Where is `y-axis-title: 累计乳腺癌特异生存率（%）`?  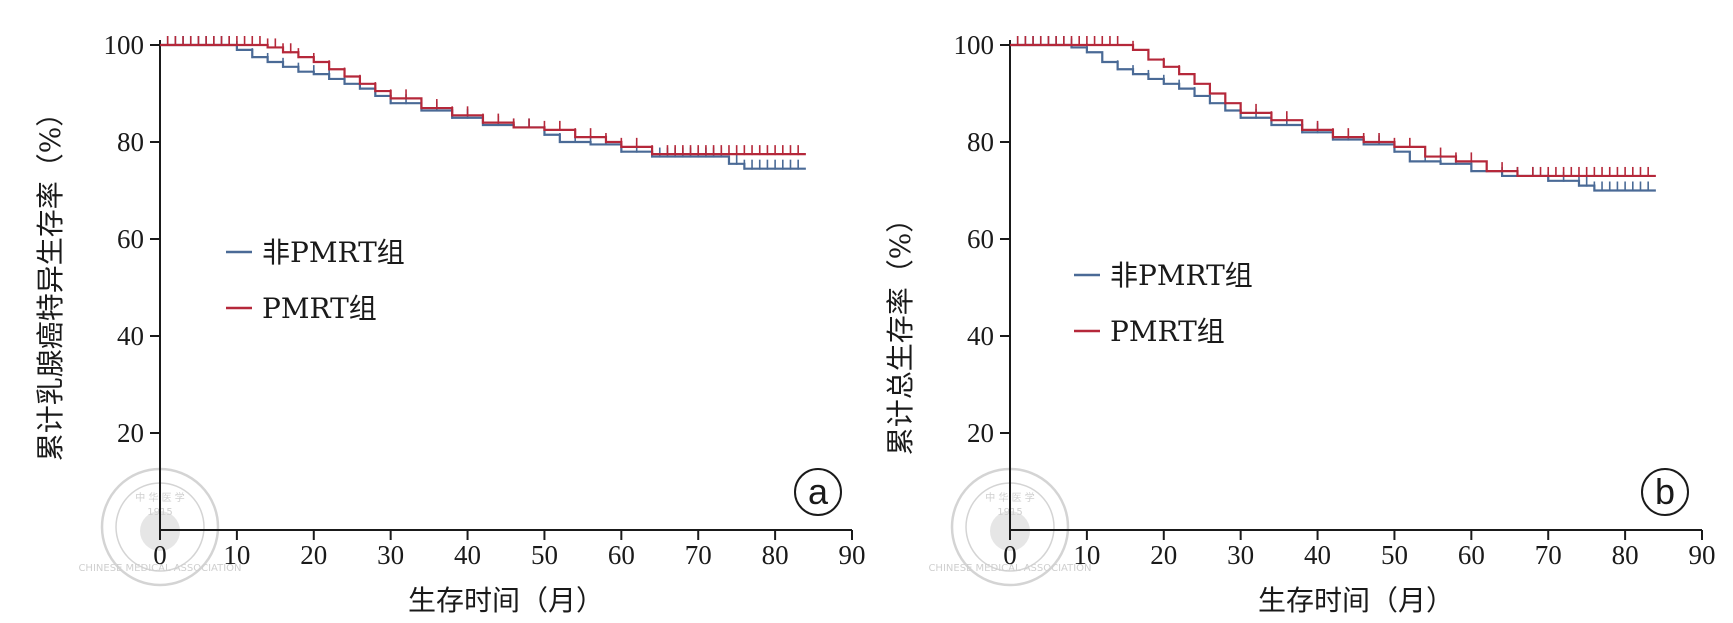 y-axis-title: 累计乳腺癌特异生存率（%） is located at coordinates (50, 280).